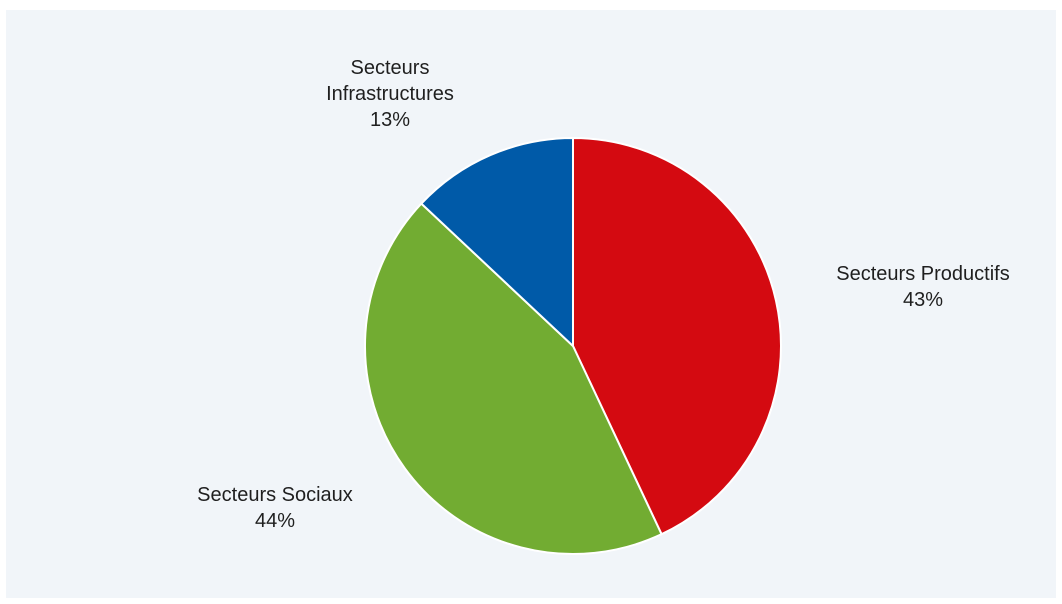  I want to click on label-secteurs-productifs: Secteurs Productifs 43%, so click(923, 287).